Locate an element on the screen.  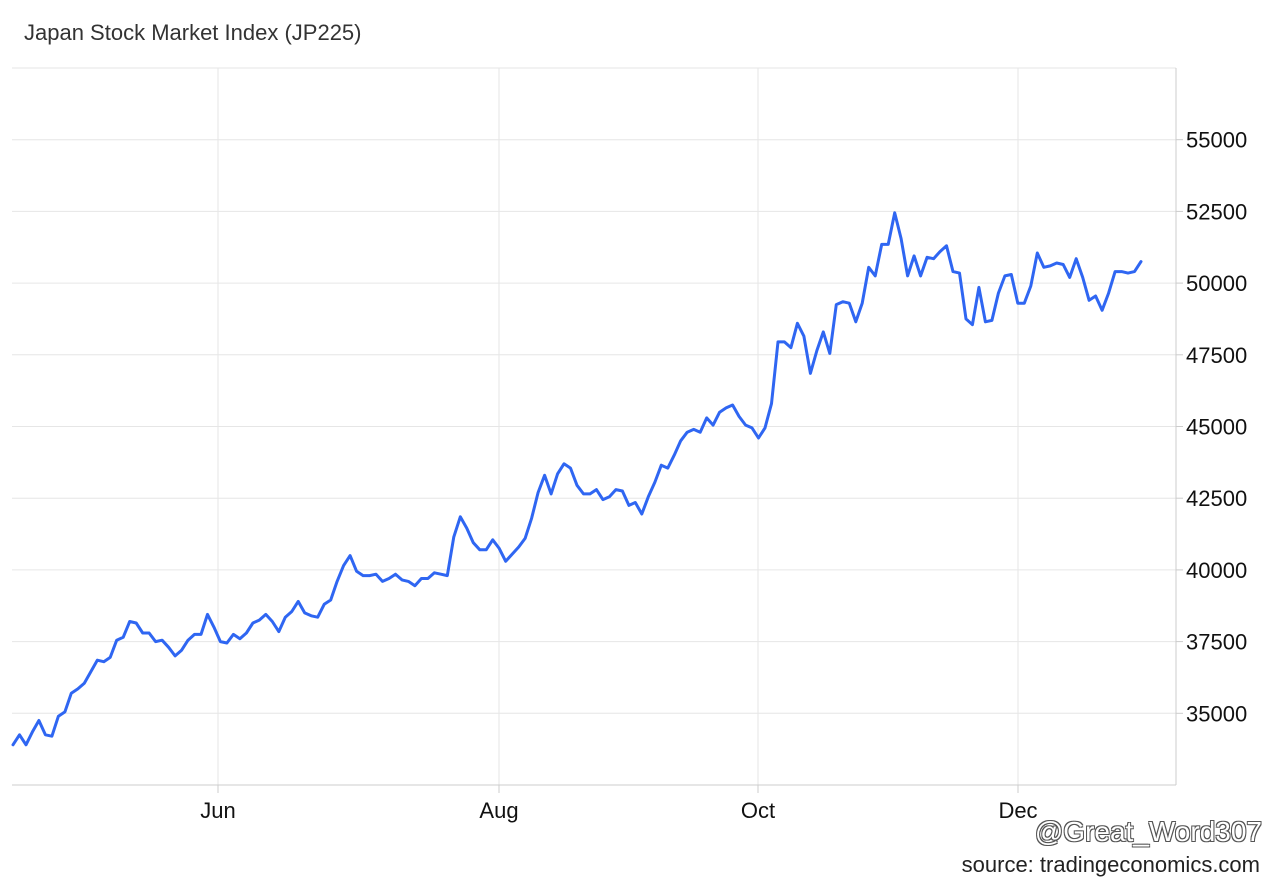
chart-title: Japan Stock Market Index (JP225) is located at coordinates (193, 32).